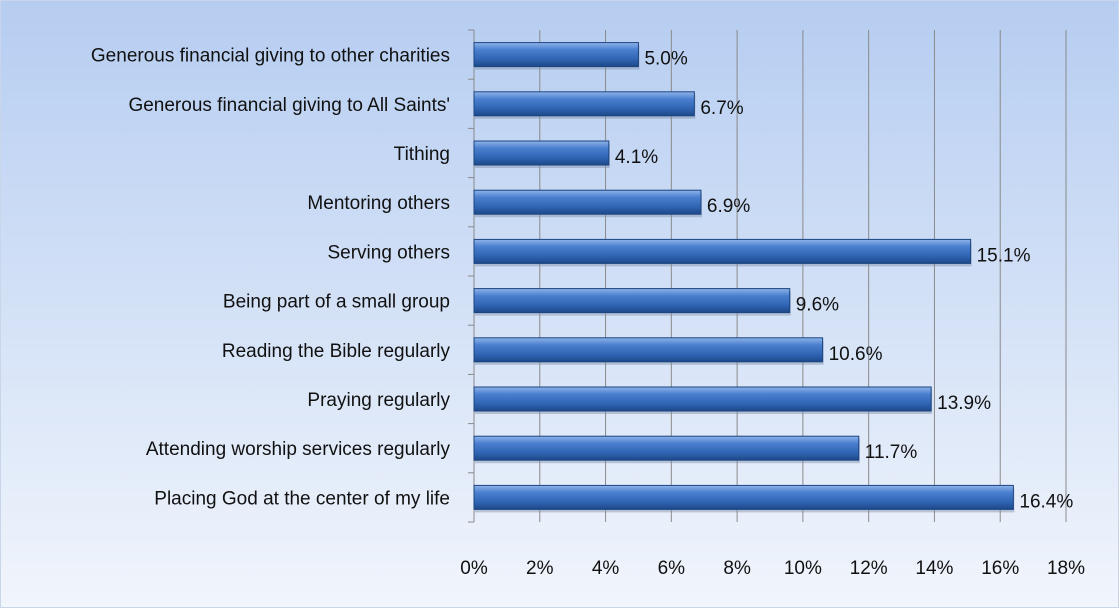 The width and height of the screenshot is (1119, 608). Describe the element at coordinates (964, 403) in the screenshot. I see `data-label: 13.9%` at that location.